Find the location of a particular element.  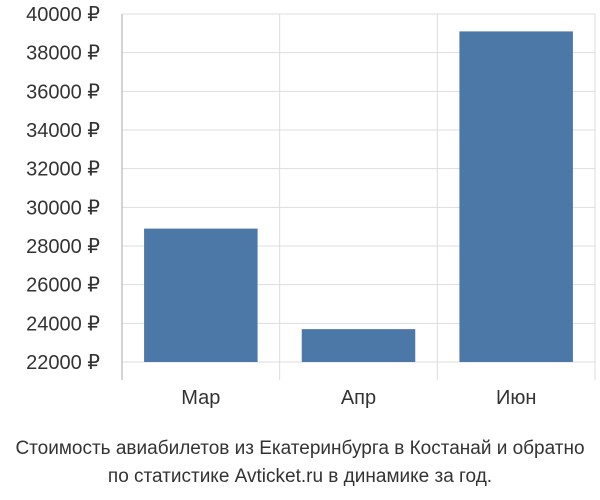

y-tick-label: 24000 ₽ is located at coordinates (63, 324).